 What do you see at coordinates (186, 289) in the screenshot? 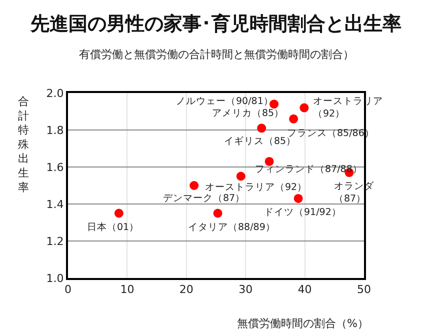
I see `x-tick-label: 20` at bounding box center [186, 289].